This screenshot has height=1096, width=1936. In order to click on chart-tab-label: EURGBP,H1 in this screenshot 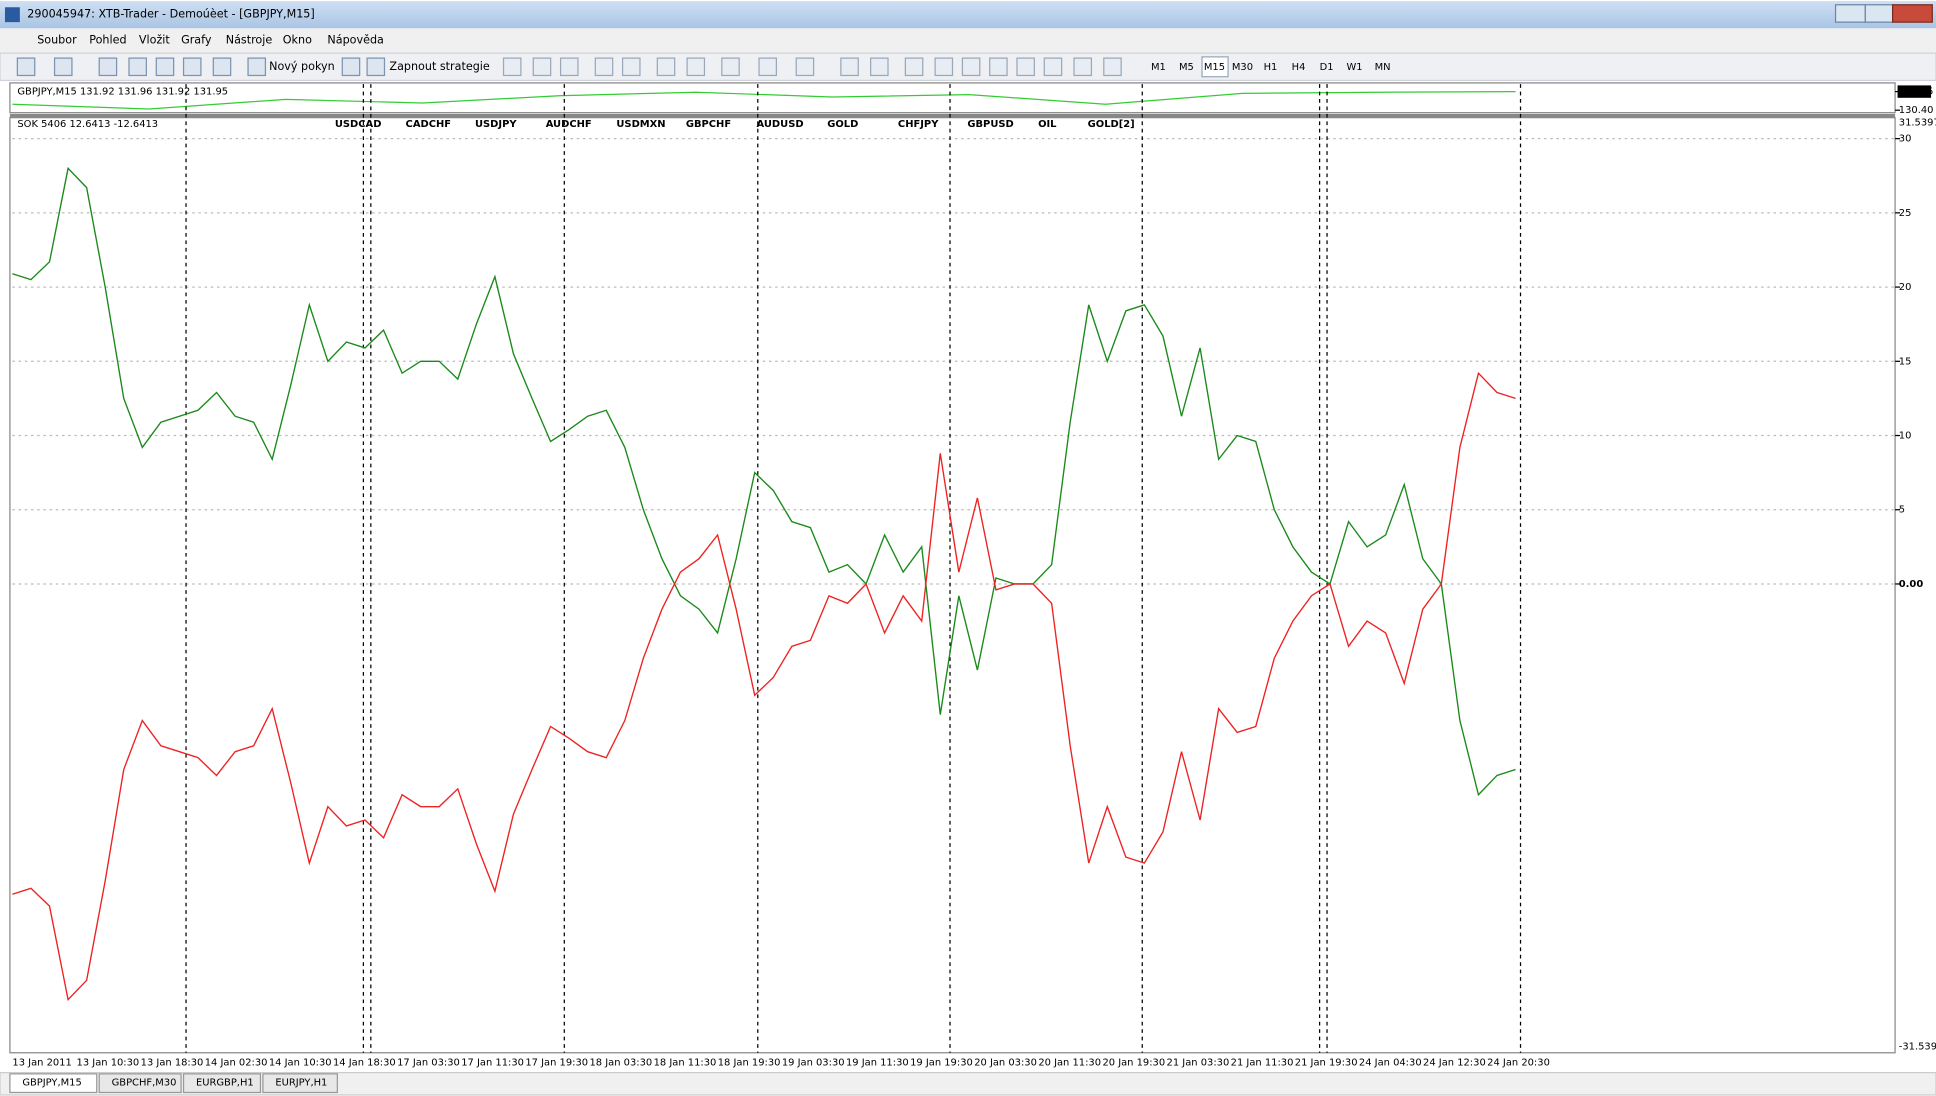, I will do `click(225, 1083)`.